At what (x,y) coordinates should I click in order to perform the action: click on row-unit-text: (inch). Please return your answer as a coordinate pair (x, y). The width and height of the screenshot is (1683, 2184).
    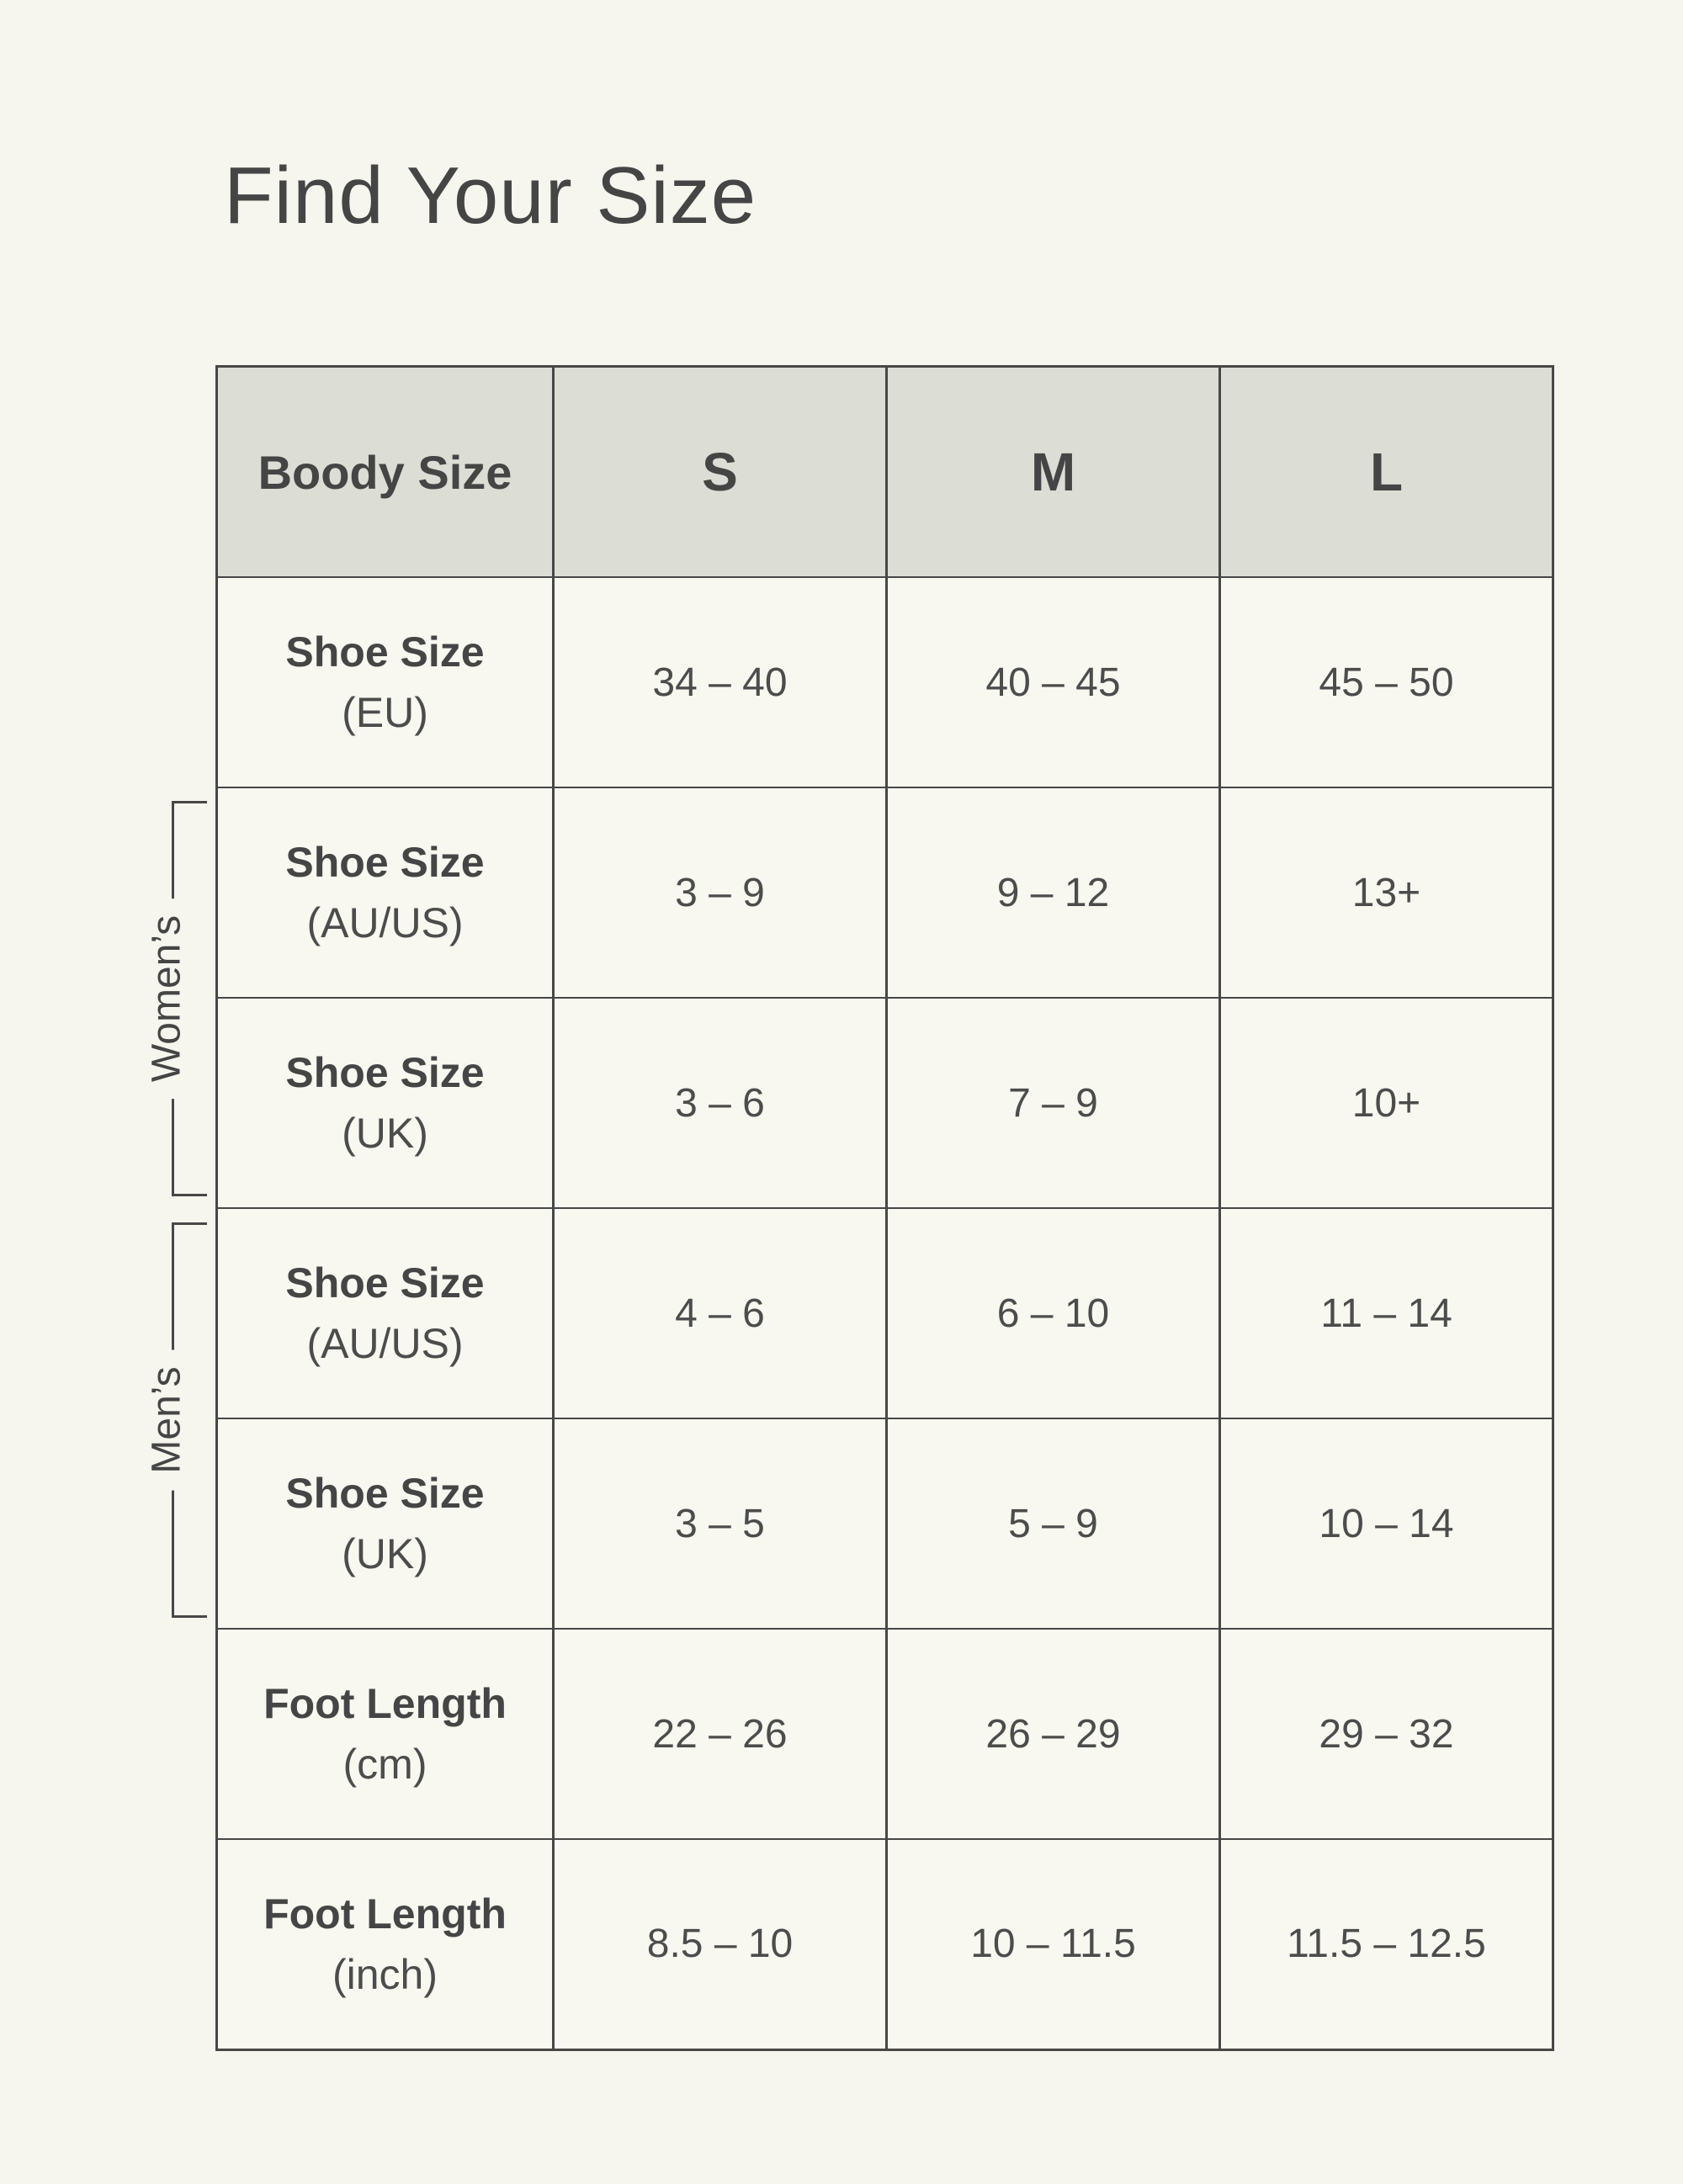
    Looking at the image, I should click on (385, 1974).